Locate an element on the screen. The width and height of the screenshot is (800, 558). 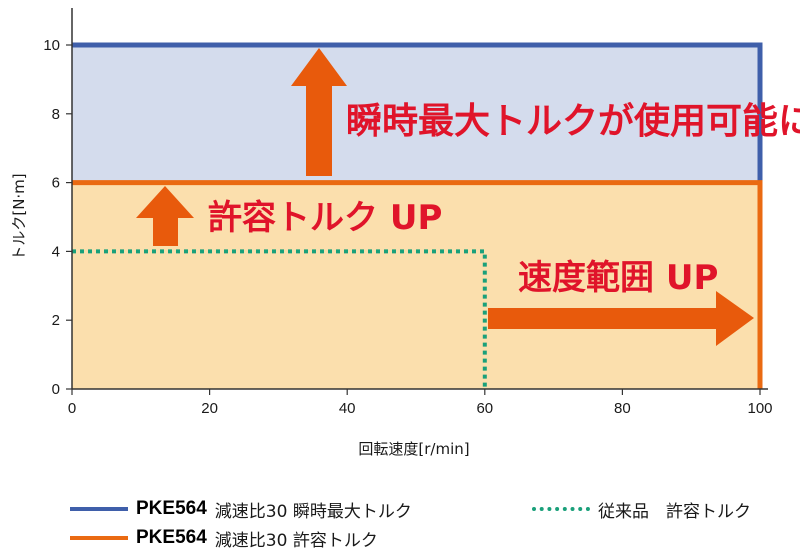
annotation-instant: 瞬時最大トルクが使用可能に is located at coordinates (573, 121).